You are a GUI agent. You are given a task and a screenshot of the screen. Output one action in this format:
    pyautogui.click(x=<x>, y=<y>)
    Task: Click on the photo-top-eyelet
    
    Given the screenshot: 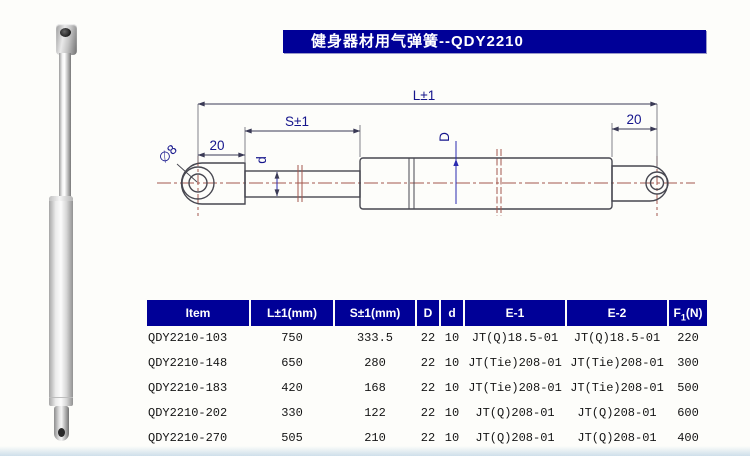 What is the action you would take?
    pyautogui.click(x=66, y=39)
    